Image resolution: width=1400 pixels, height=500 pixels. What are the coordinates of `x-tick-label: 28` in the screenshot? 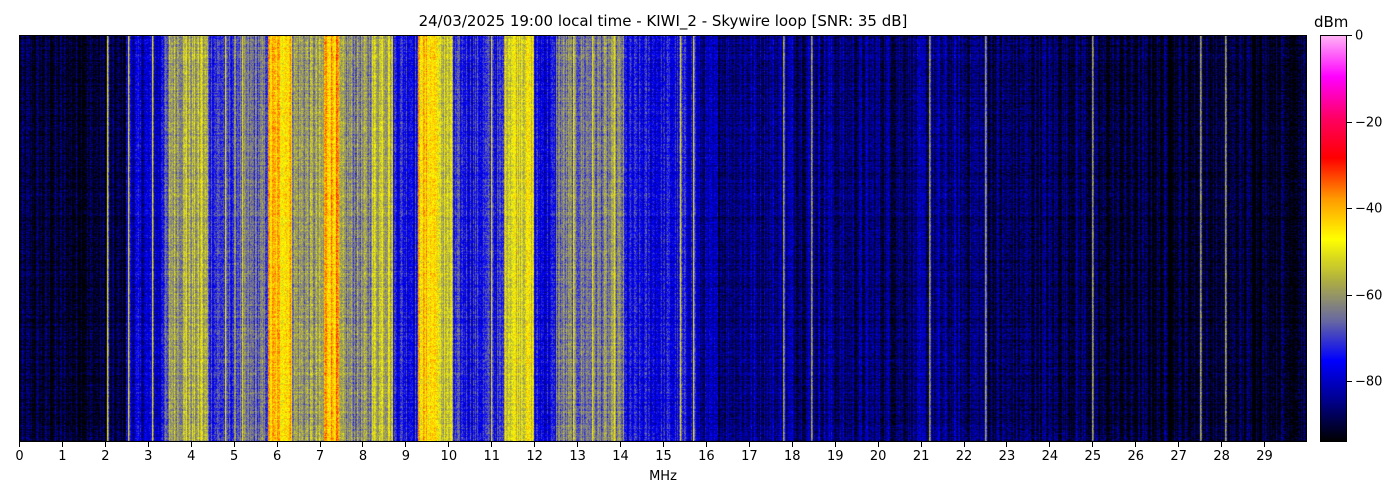 It's located at (1221, 456).